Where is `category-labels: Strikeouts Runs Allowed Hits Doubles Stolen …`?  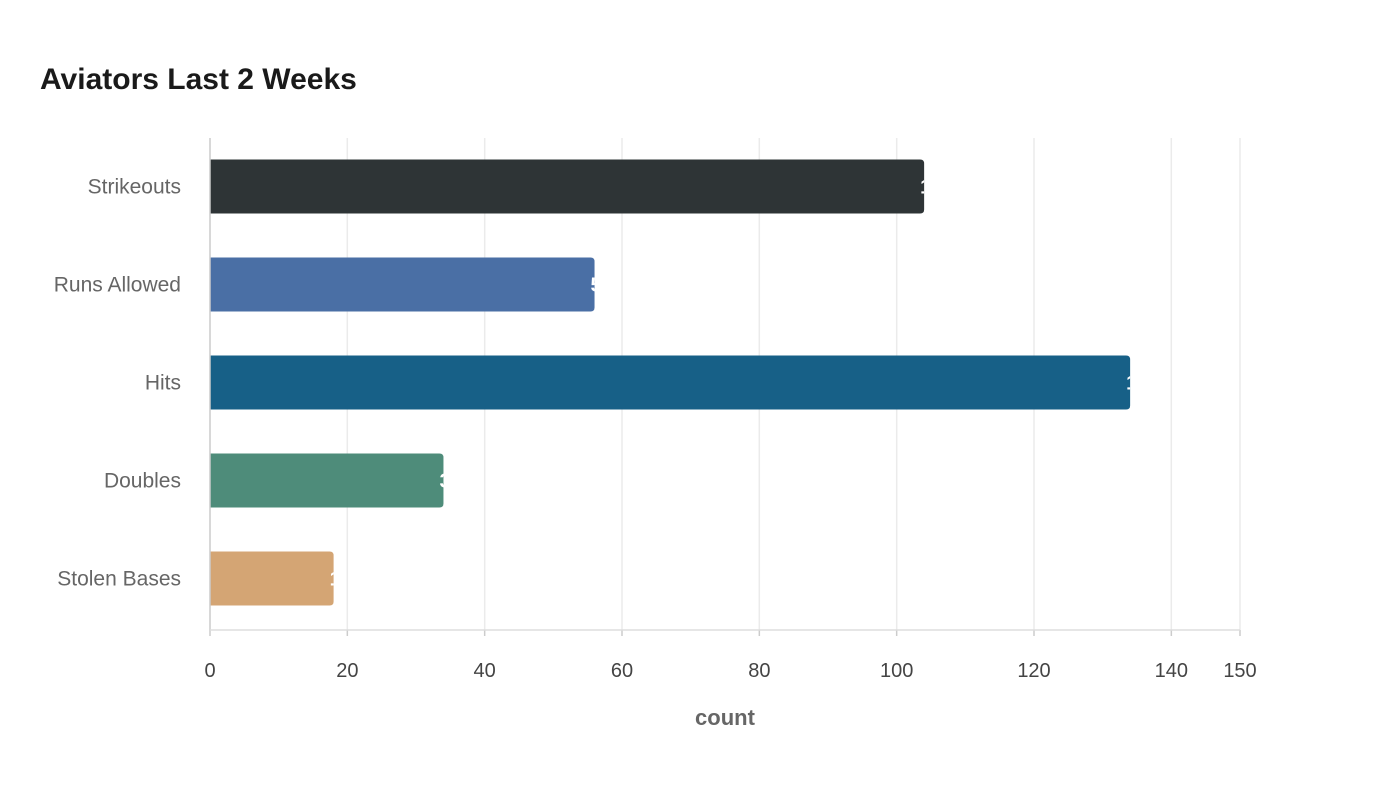
category-labels: Strikeouts Runs Allowed Hits Doubles Stolen … is located at coordinates (117, 383).